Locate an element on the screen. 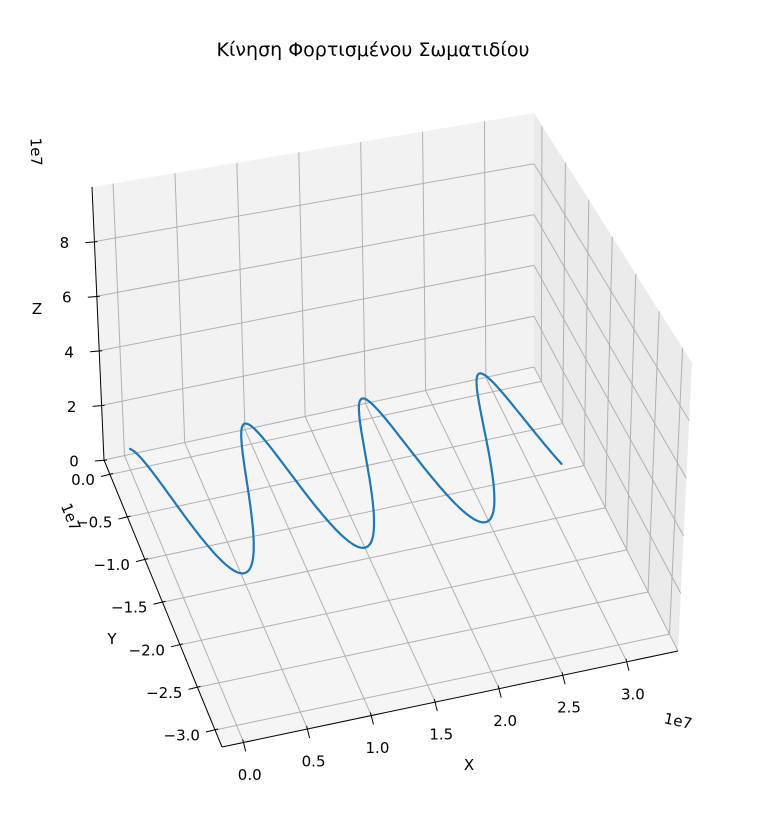 The width and height of the screenshot is (783, 817). data-series is located at coordinates (346, 473).